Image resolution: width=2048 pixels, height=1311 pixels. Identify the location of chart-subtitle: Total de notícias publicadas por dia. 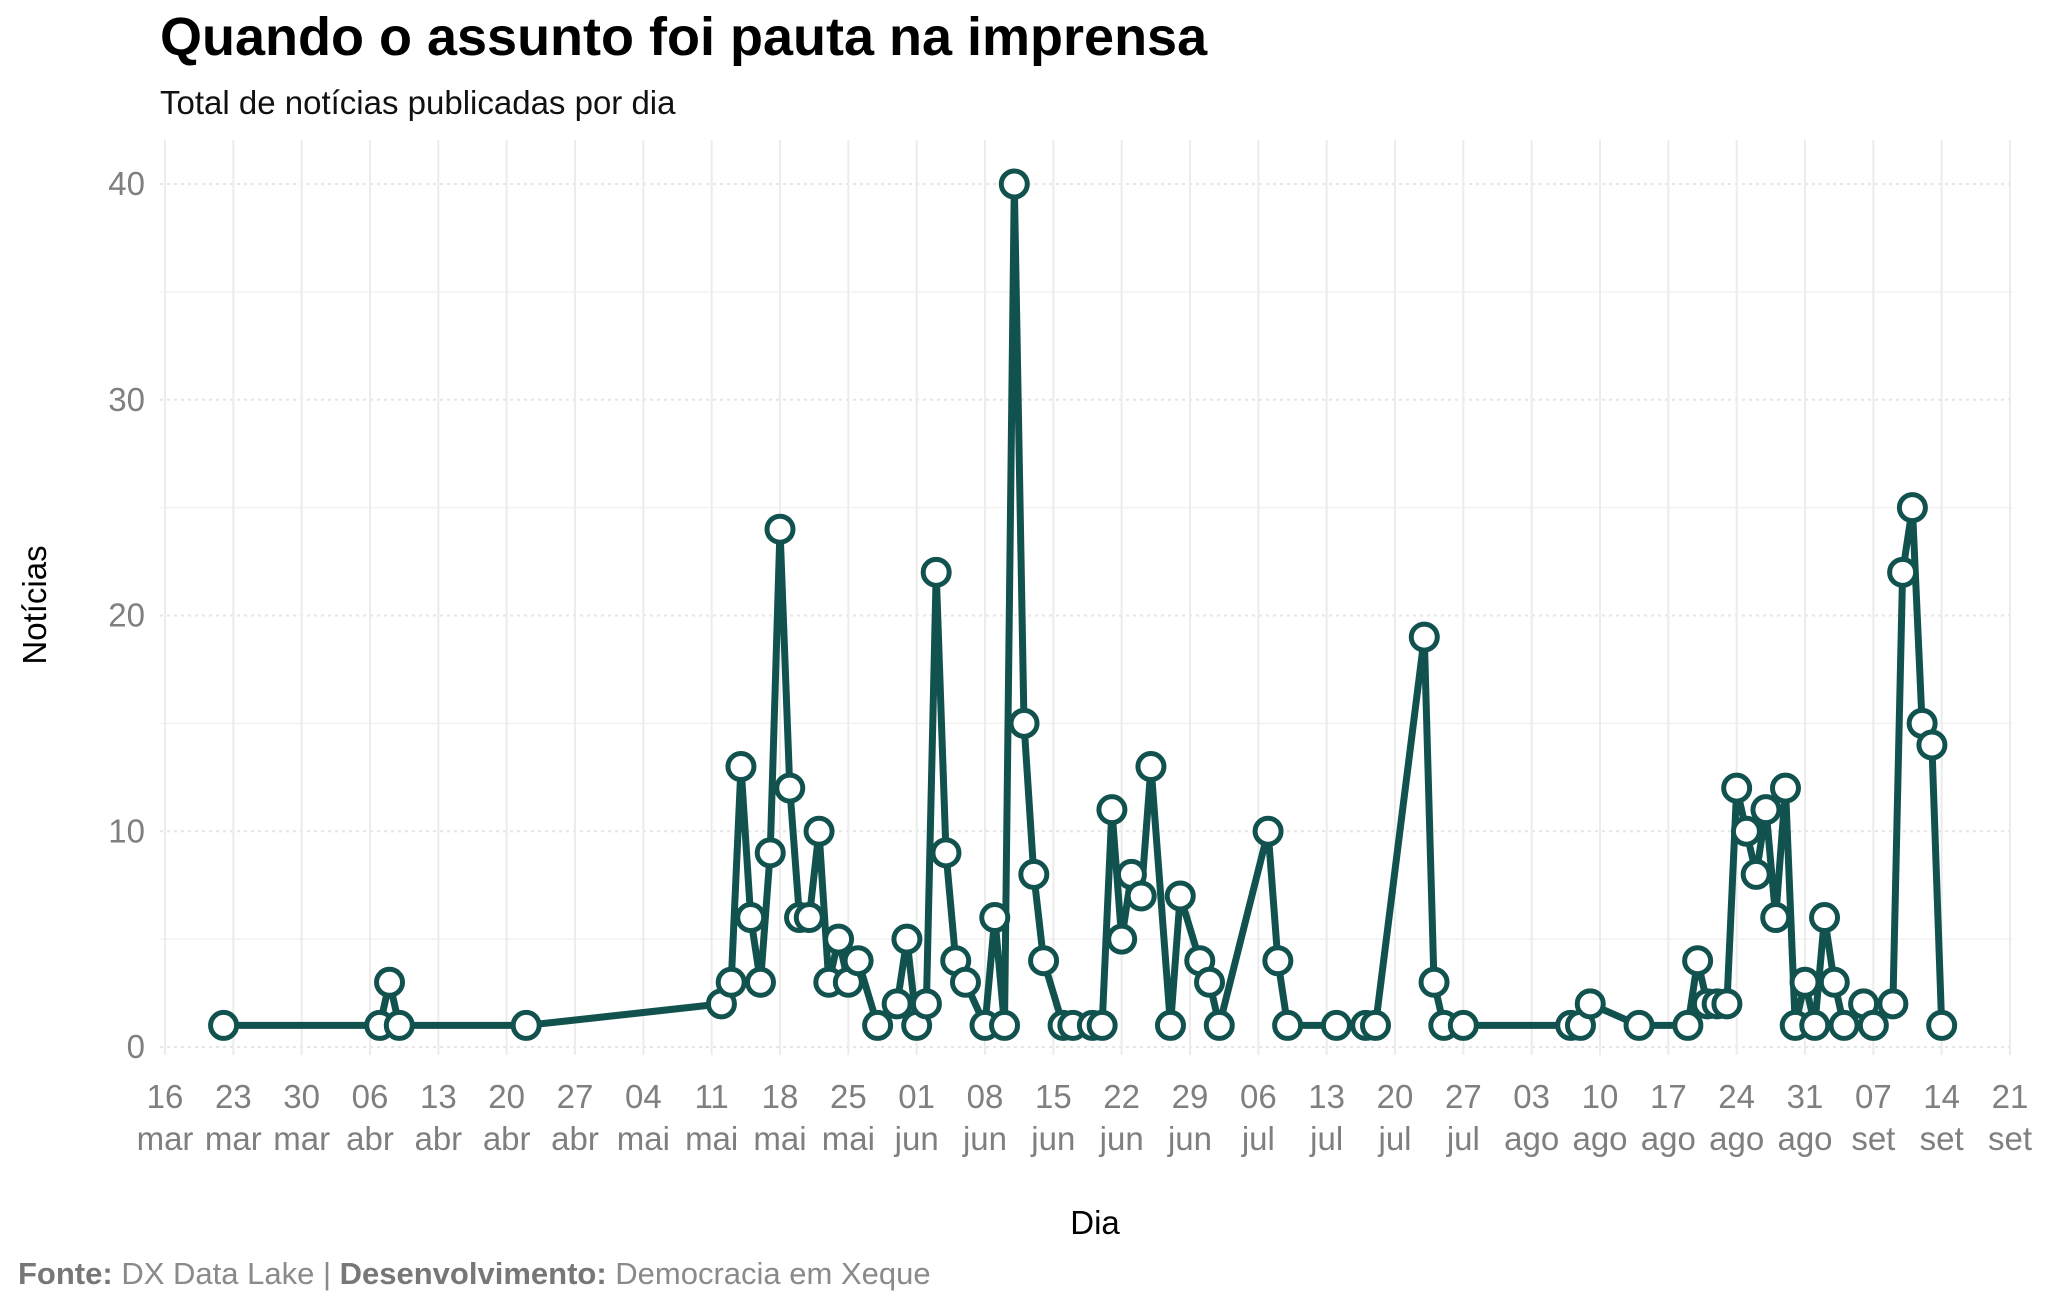
(418, 102).